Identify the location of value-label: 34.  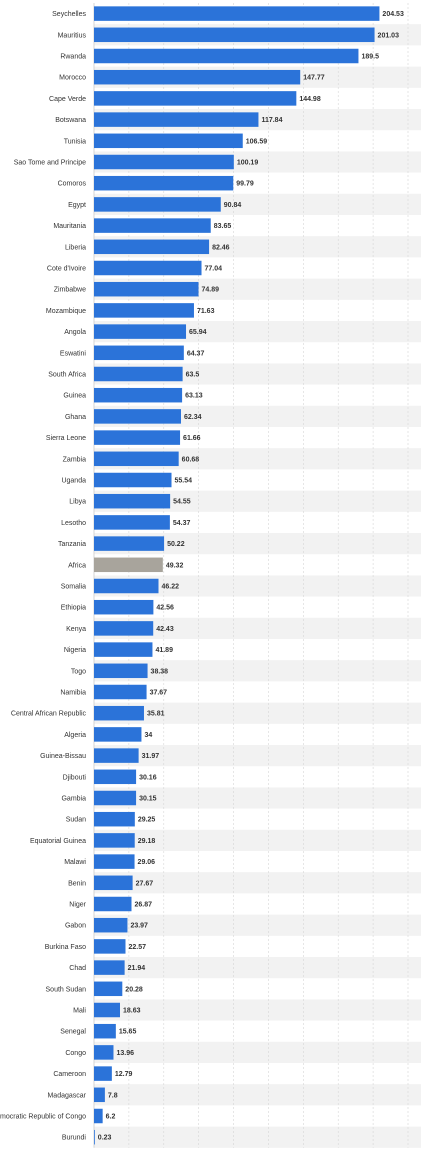
(148, 735).